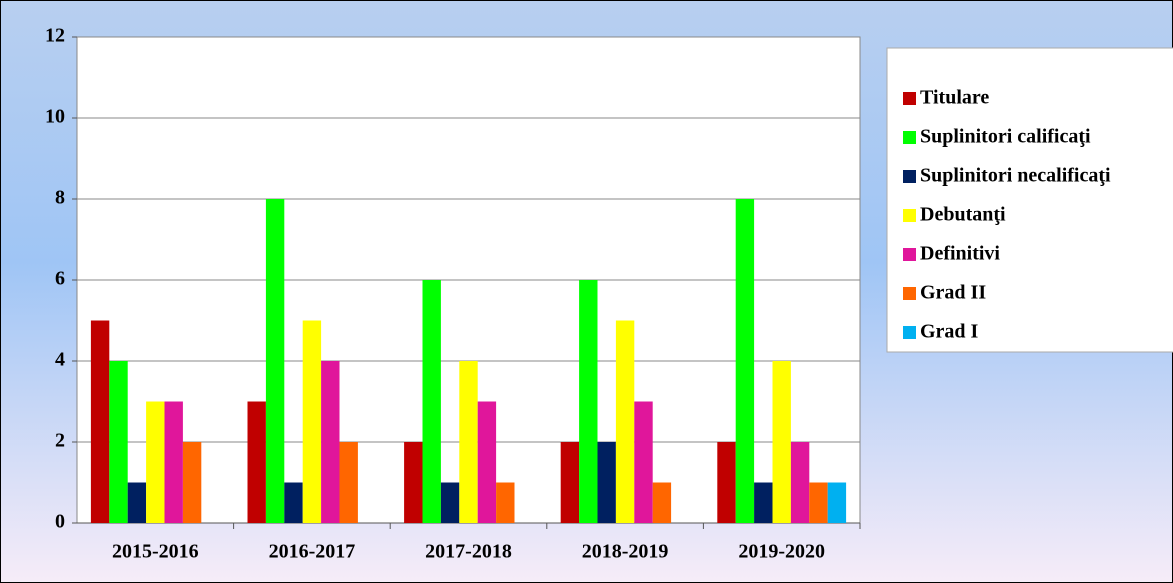  I want to click on legend-label: Definitivi, so click(960, 254).